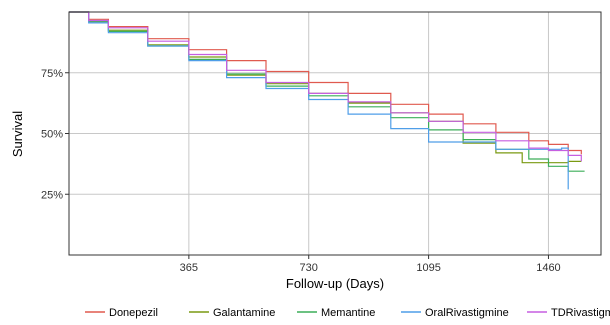  What do you see at coordinates (133, 313) in the screenshot?
I see `legend-label-donepezil: Donepezil` at bounding box center [133, 313].